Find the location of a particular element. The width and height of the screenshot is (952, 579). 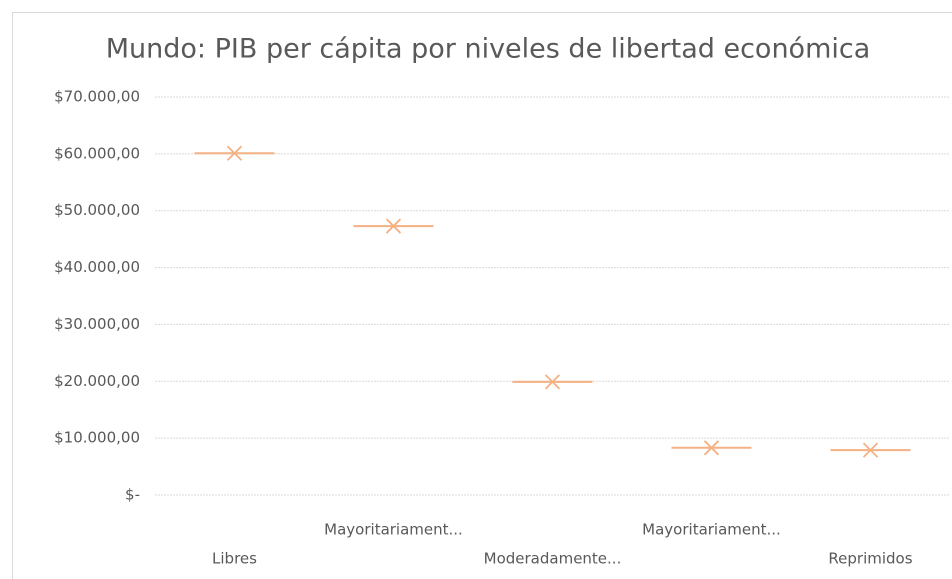

x-tick-label: Reprimidos is located at coordinates (870, 559).